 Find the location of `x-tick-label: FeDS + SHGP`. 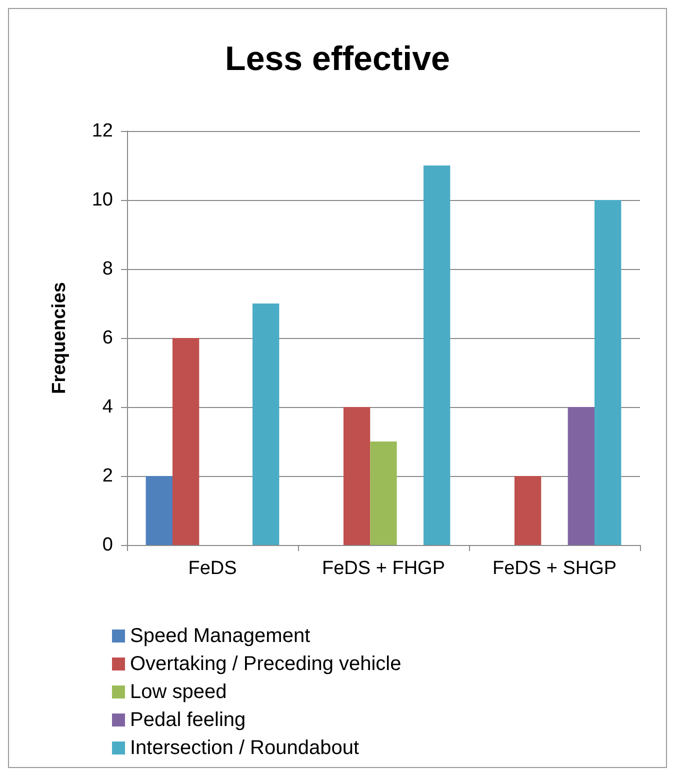

x-tick-label: FeDS + SHGP is located at coordinates (554, 568).